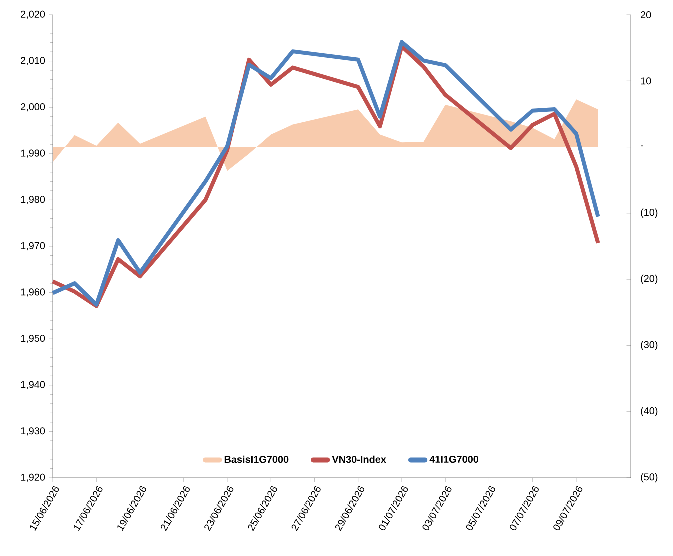 The width and height of the screenshot is (673, 556). I want to click on y-tick-label: 1,980, so click(33, 200).